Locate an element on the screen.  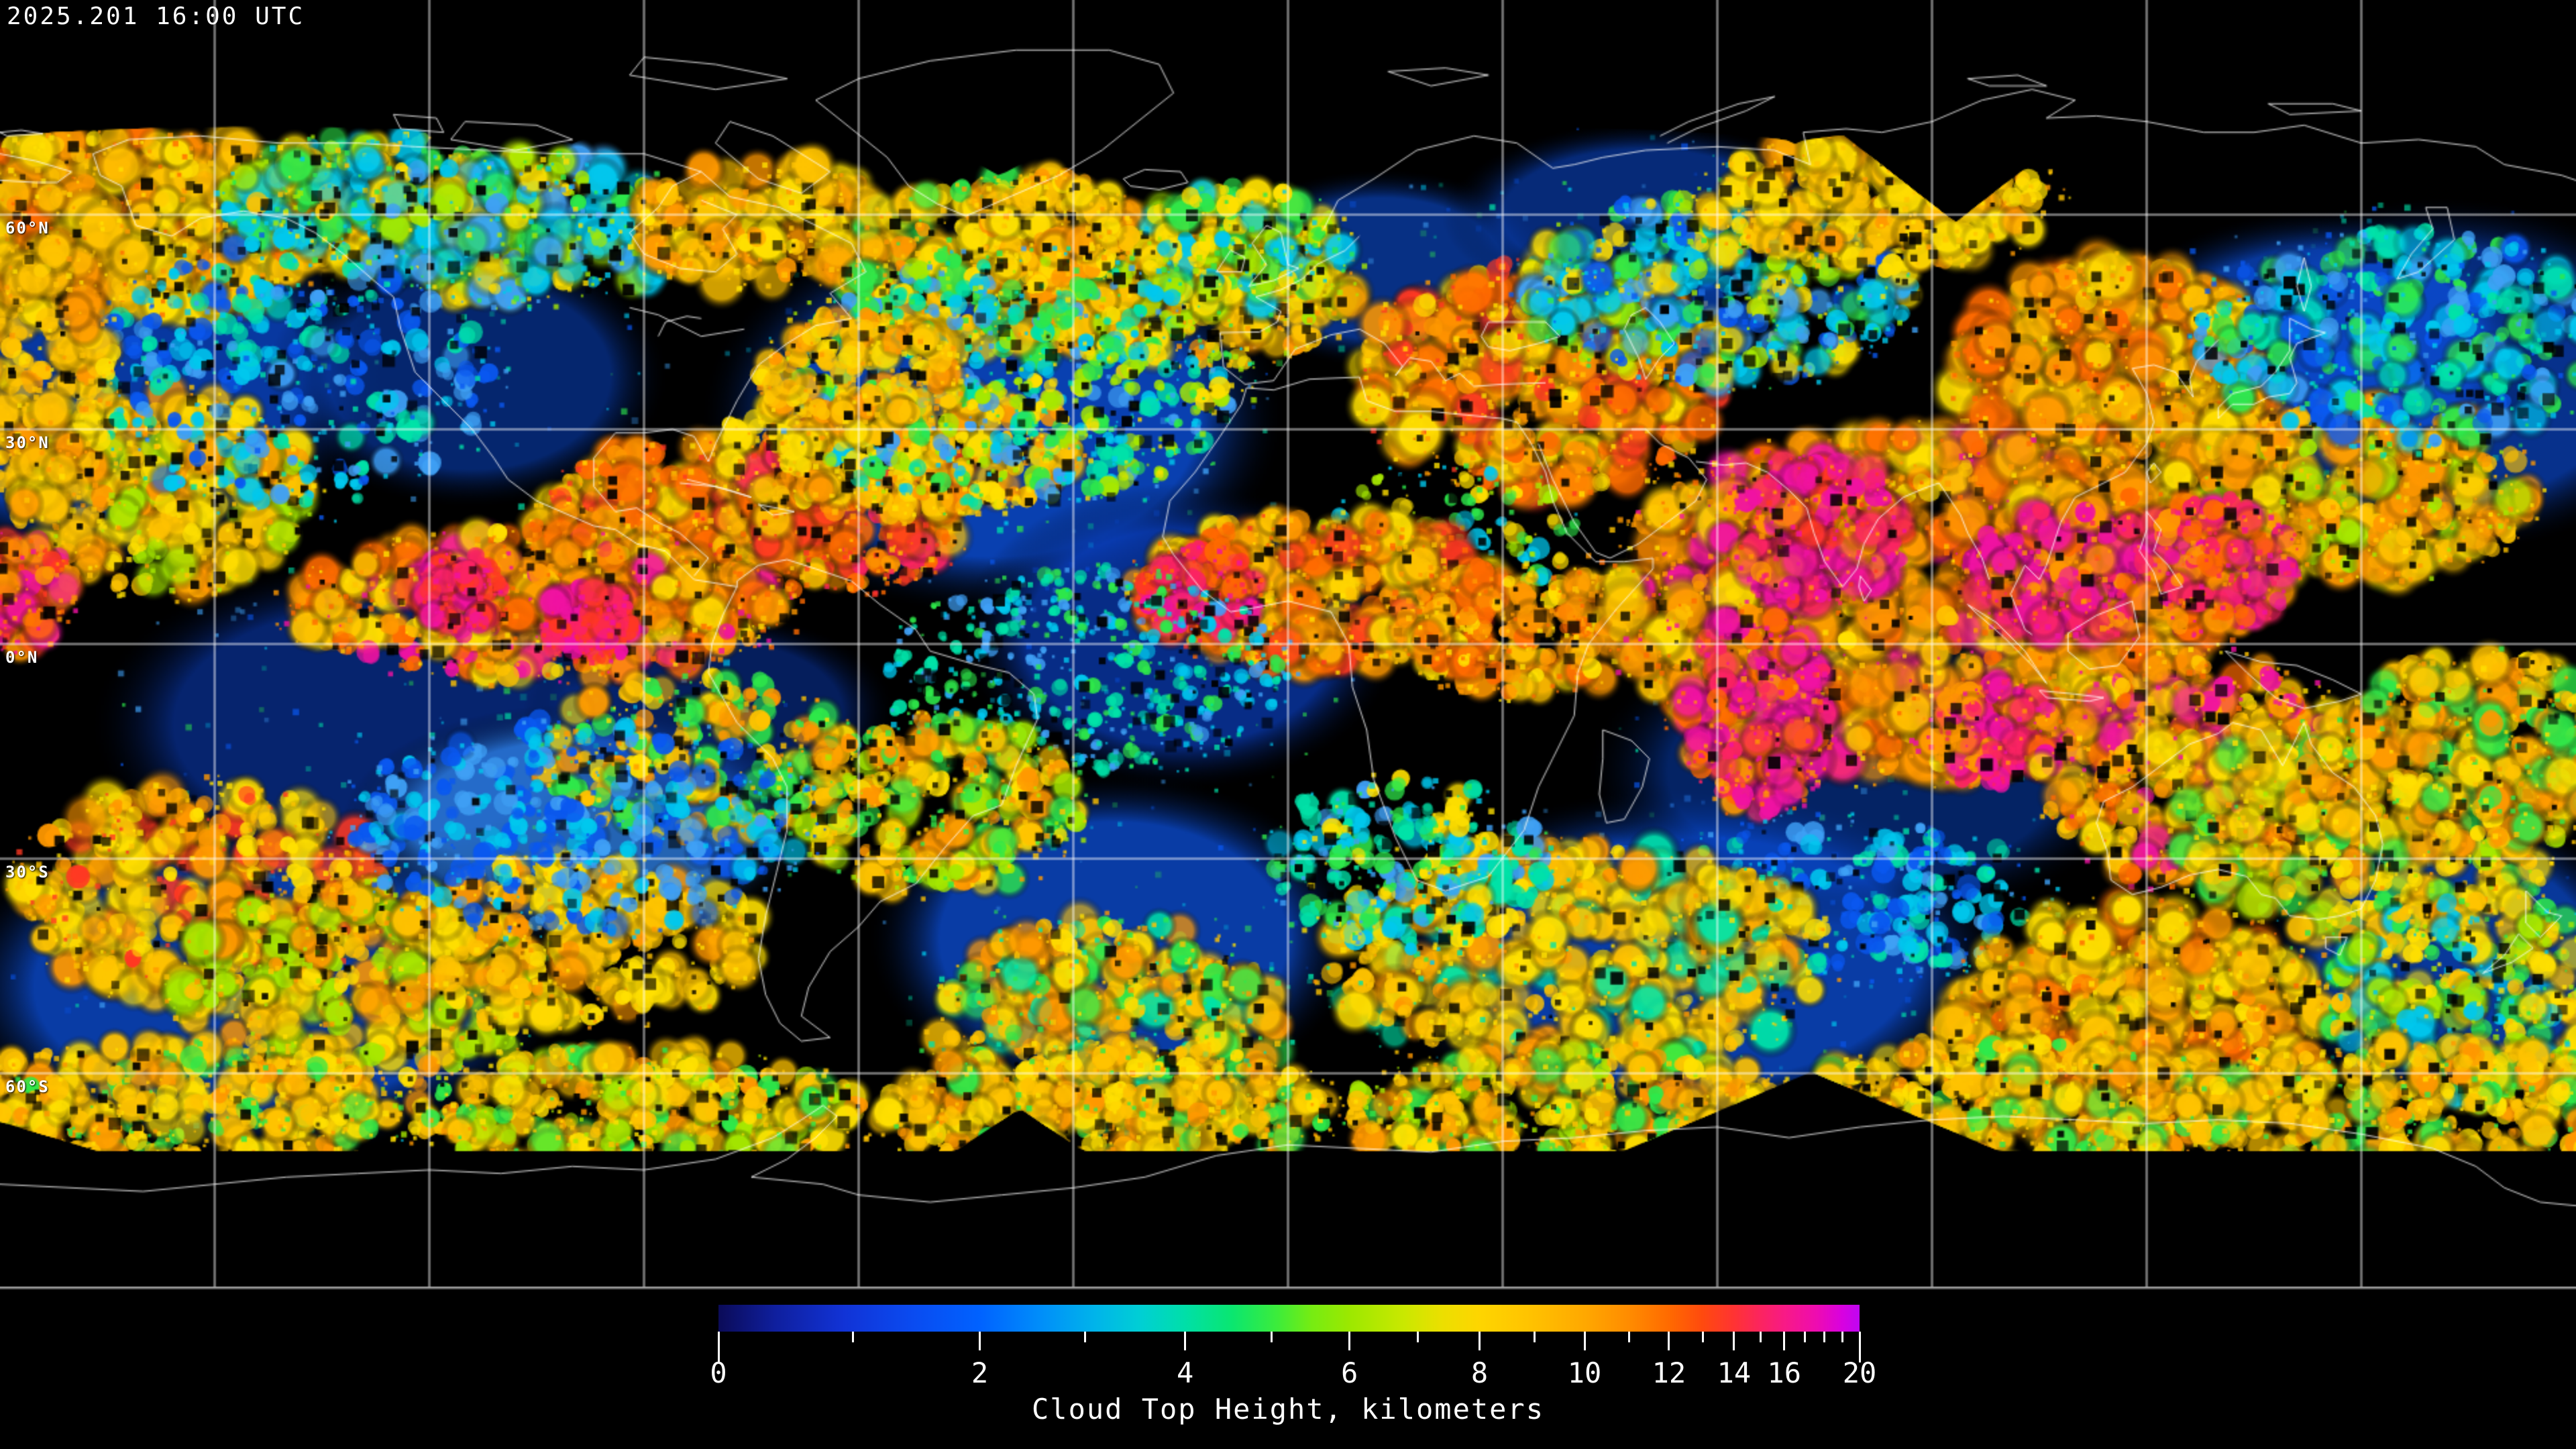
colorbar-tick-label: 2 is located at coordinates (980, 1372).